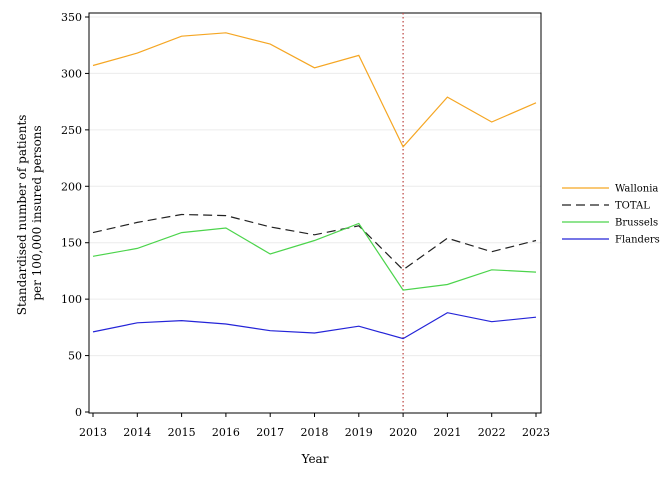  Describe the element at coordinates (71, 243) in the screenshot. I see `y-tick-label: 150` at that location.